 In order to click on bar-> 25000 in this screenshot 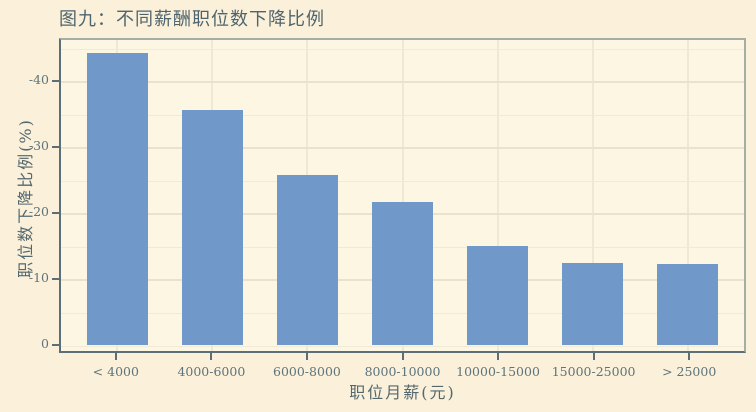, I will do `click(687, 304)`.